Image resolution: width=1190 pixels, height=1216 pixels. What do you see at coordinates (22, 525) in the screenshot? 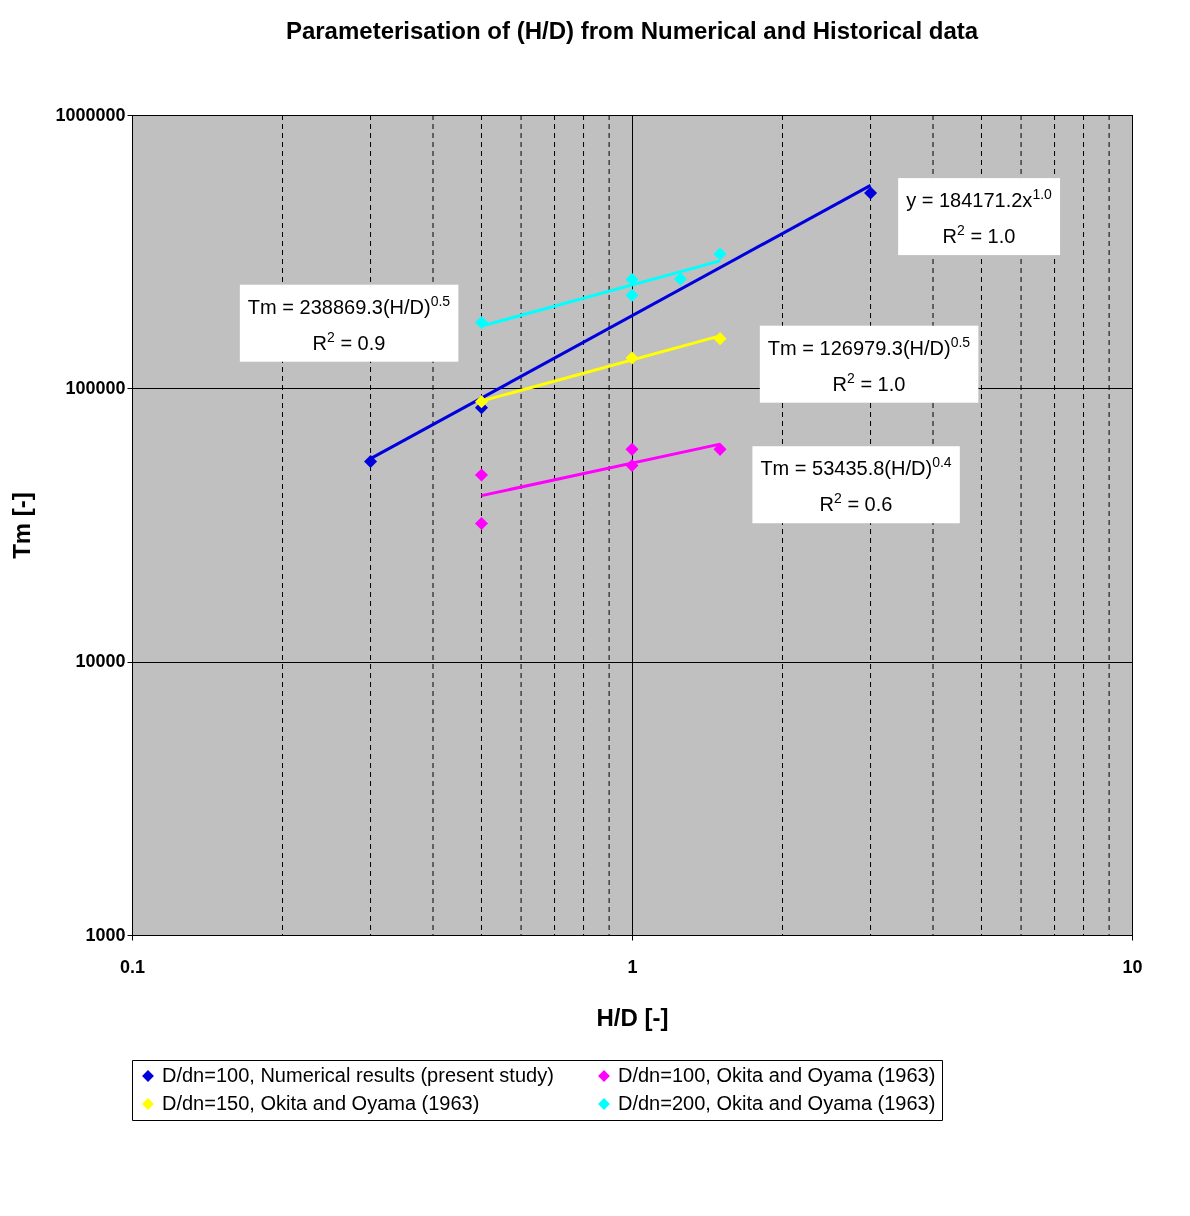
I see `y-axis-title: Tm [-]` at bounding box center [22, 525].